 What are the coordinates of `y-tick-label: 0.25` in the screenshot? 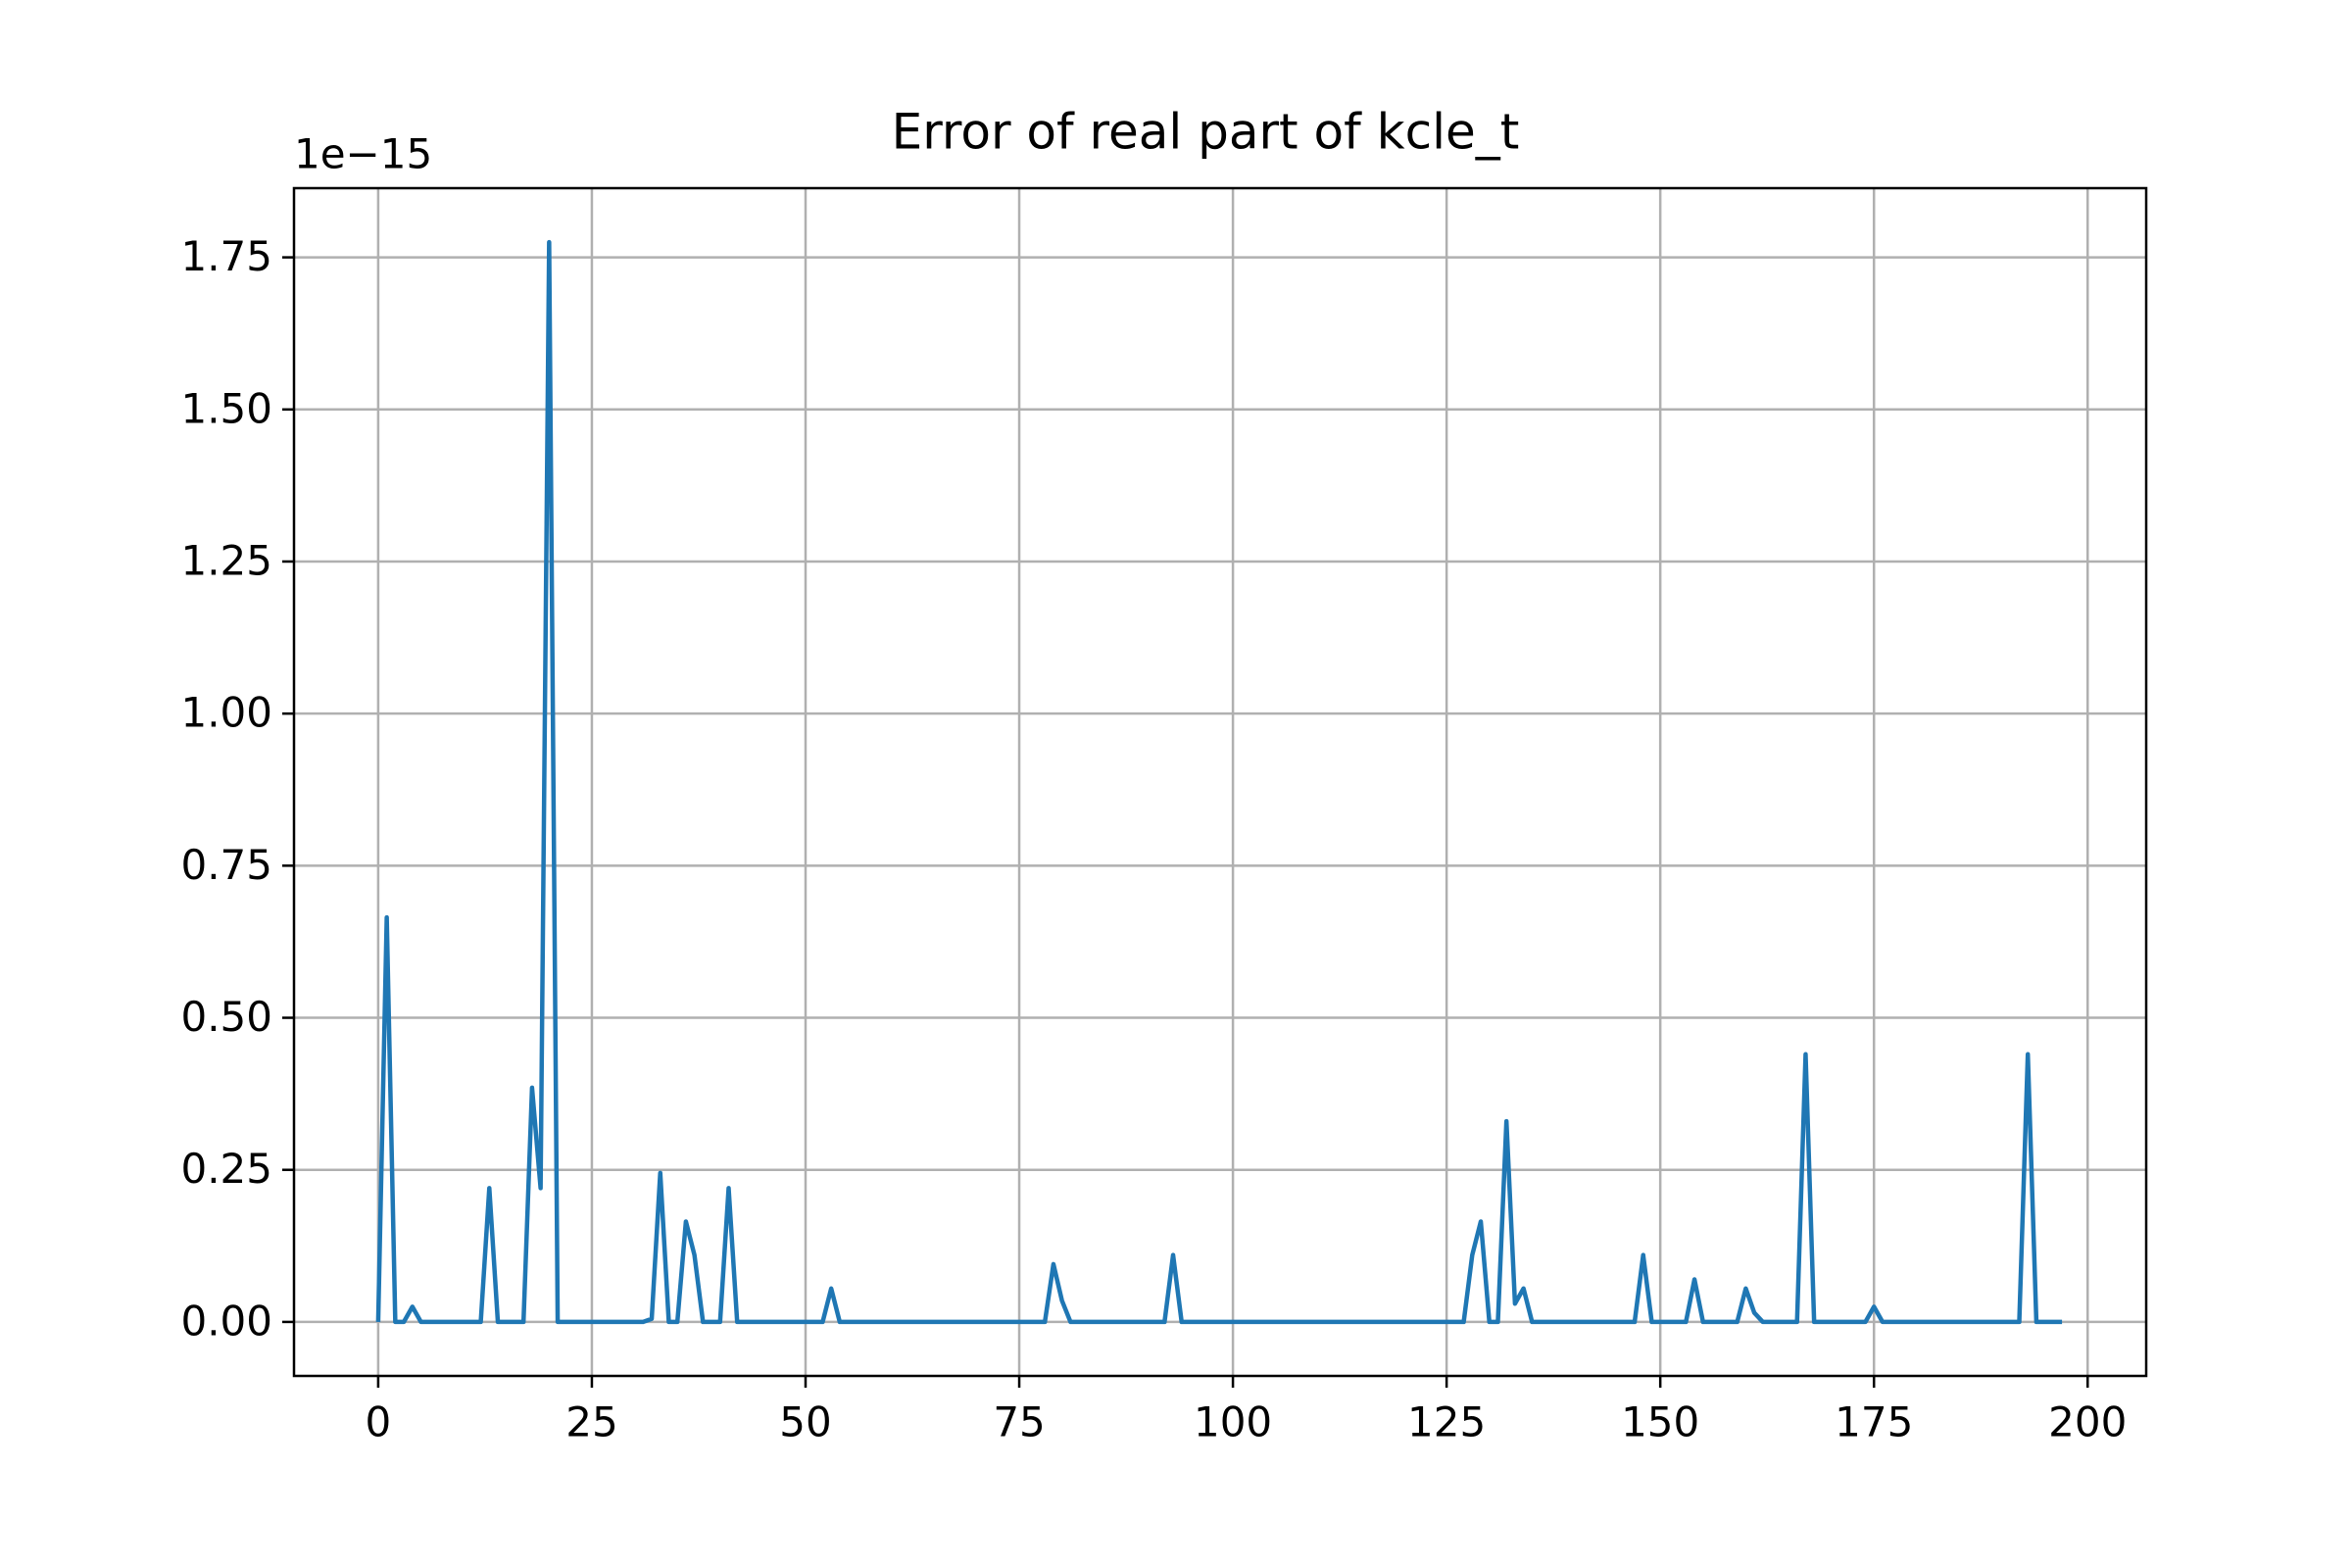 It's located at (226, 1169).